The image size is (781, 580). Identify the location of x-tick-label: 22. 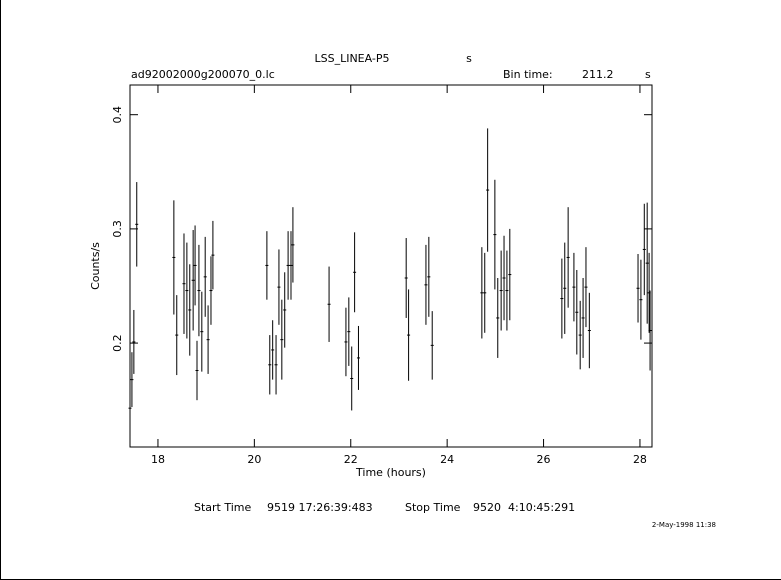
(351, 459).